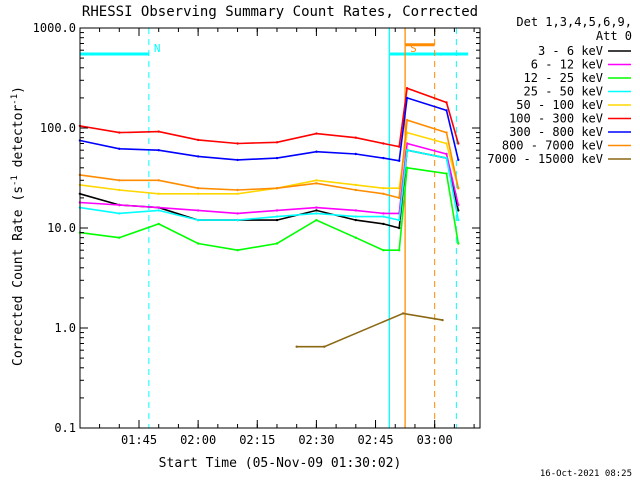 The width and height of the screenshot is (640, 480). Describe the element at coordinates (574, 22) in the screenshot. I see `legend-header-1: Det 1,3,4,5,6,9,` at that location.